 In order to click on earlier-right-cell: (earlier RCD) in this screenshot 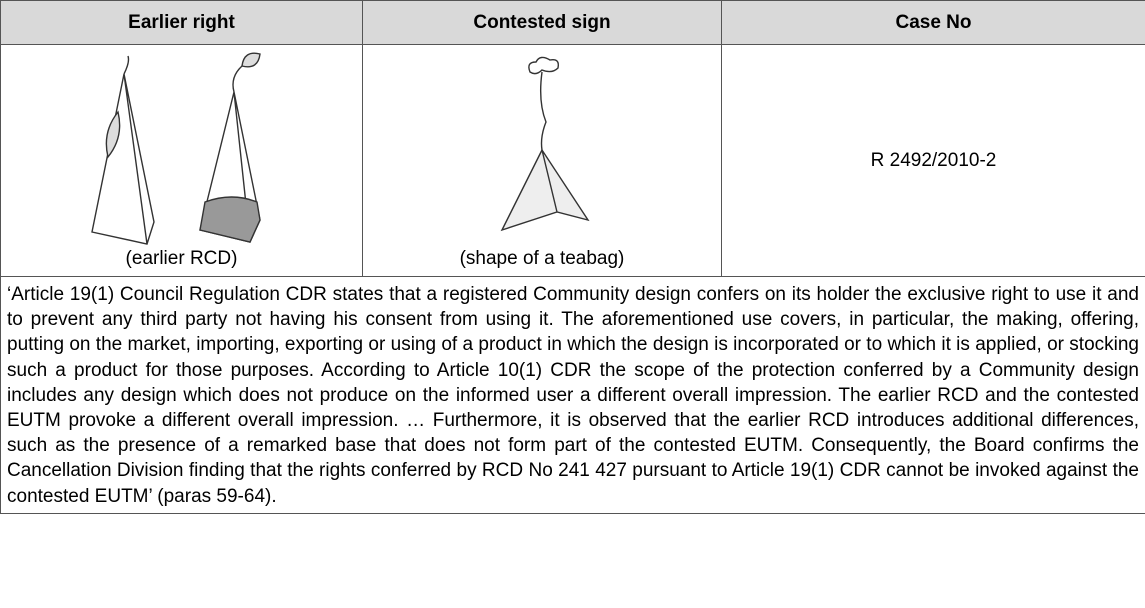, I will do `click(181, 160)`.